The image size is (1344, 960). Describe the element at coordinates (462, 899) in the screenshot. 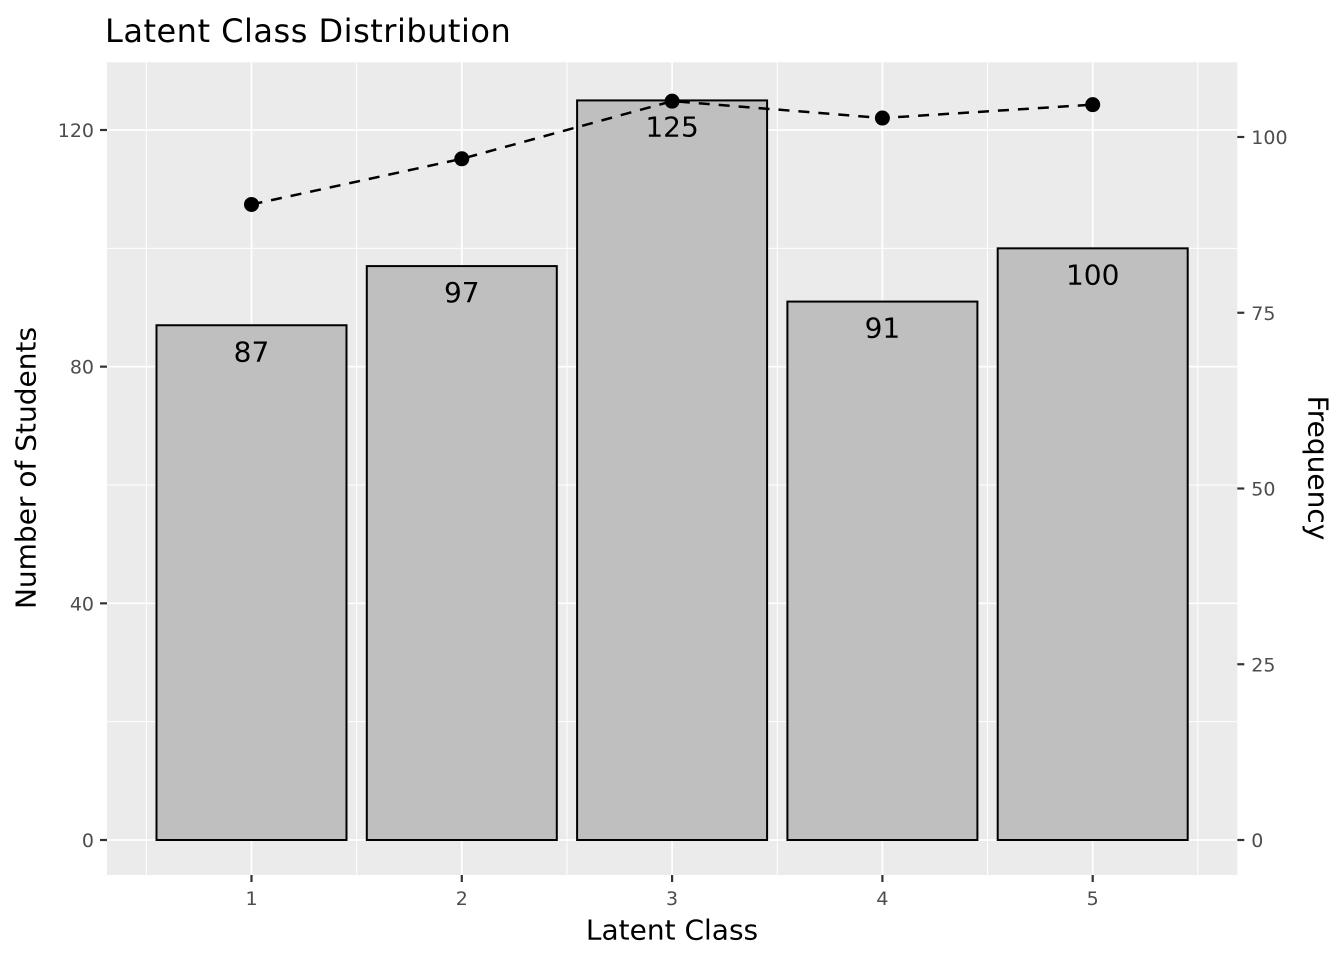

I see `x-axis-tick-label: 2` at that location.